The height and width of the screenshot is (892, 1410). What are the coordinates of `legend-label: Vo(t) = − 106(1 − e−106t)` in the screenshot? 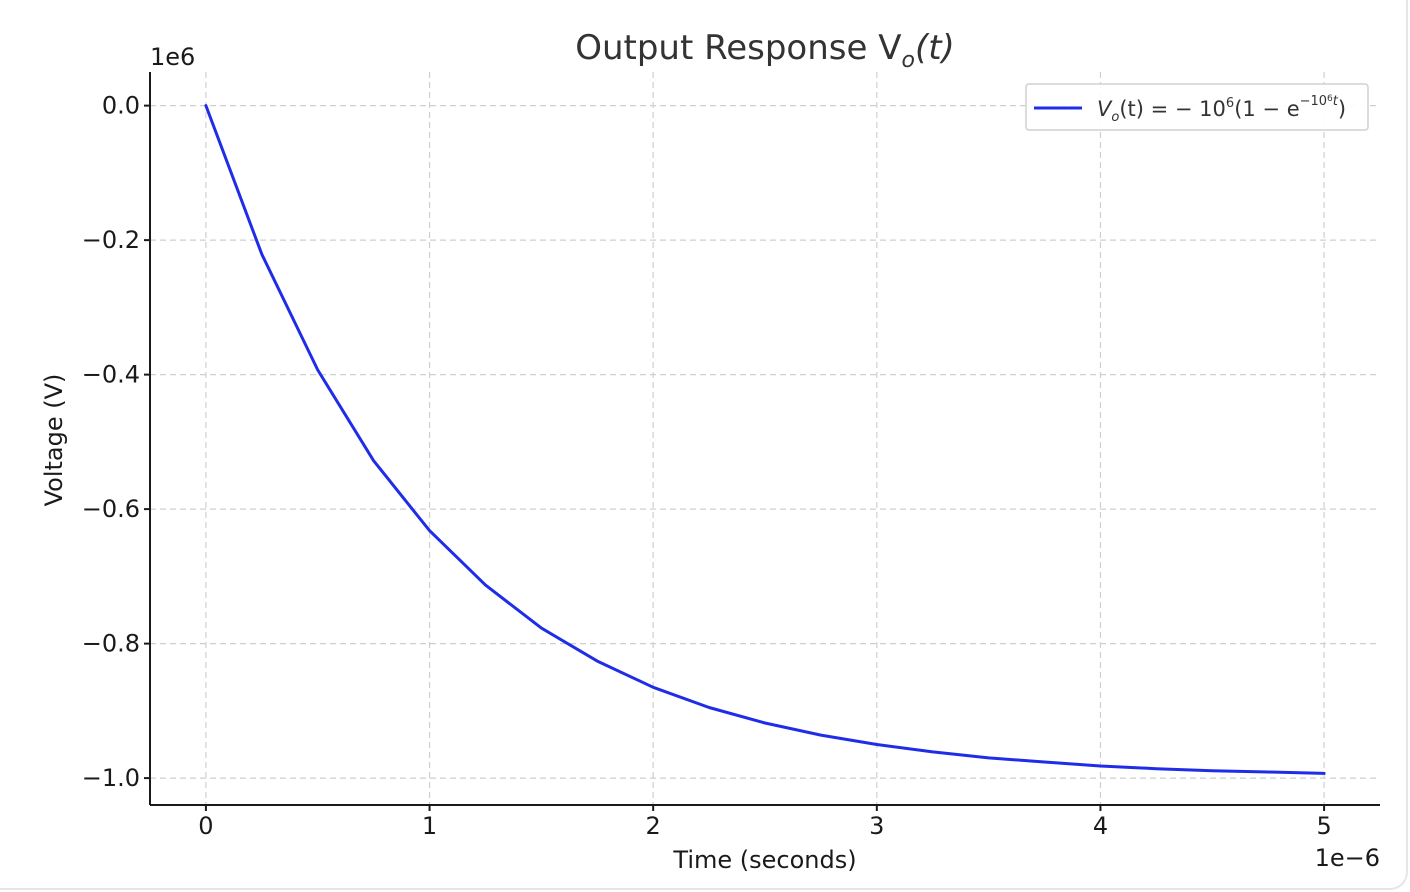 It's located at (1221, 109).